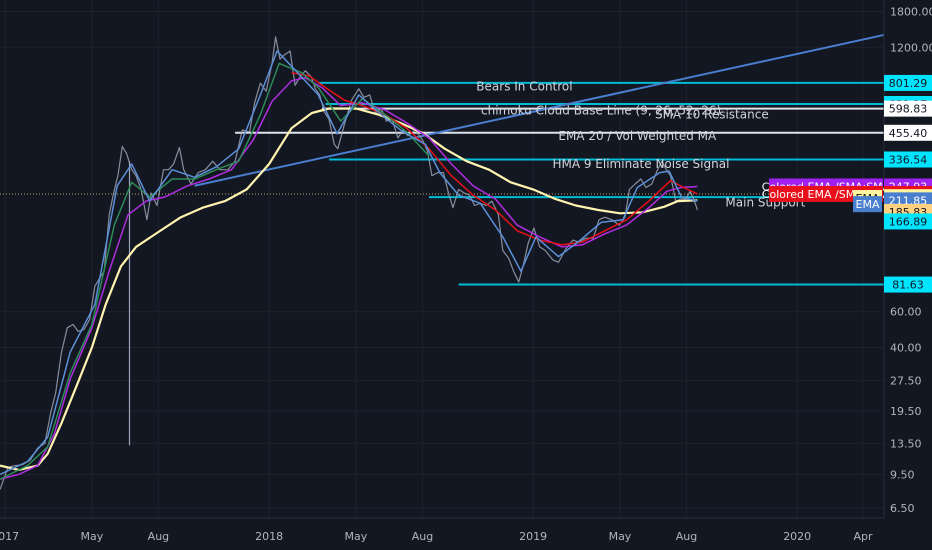  I want to click on price-badge-label: EMA, so click(868, 204).